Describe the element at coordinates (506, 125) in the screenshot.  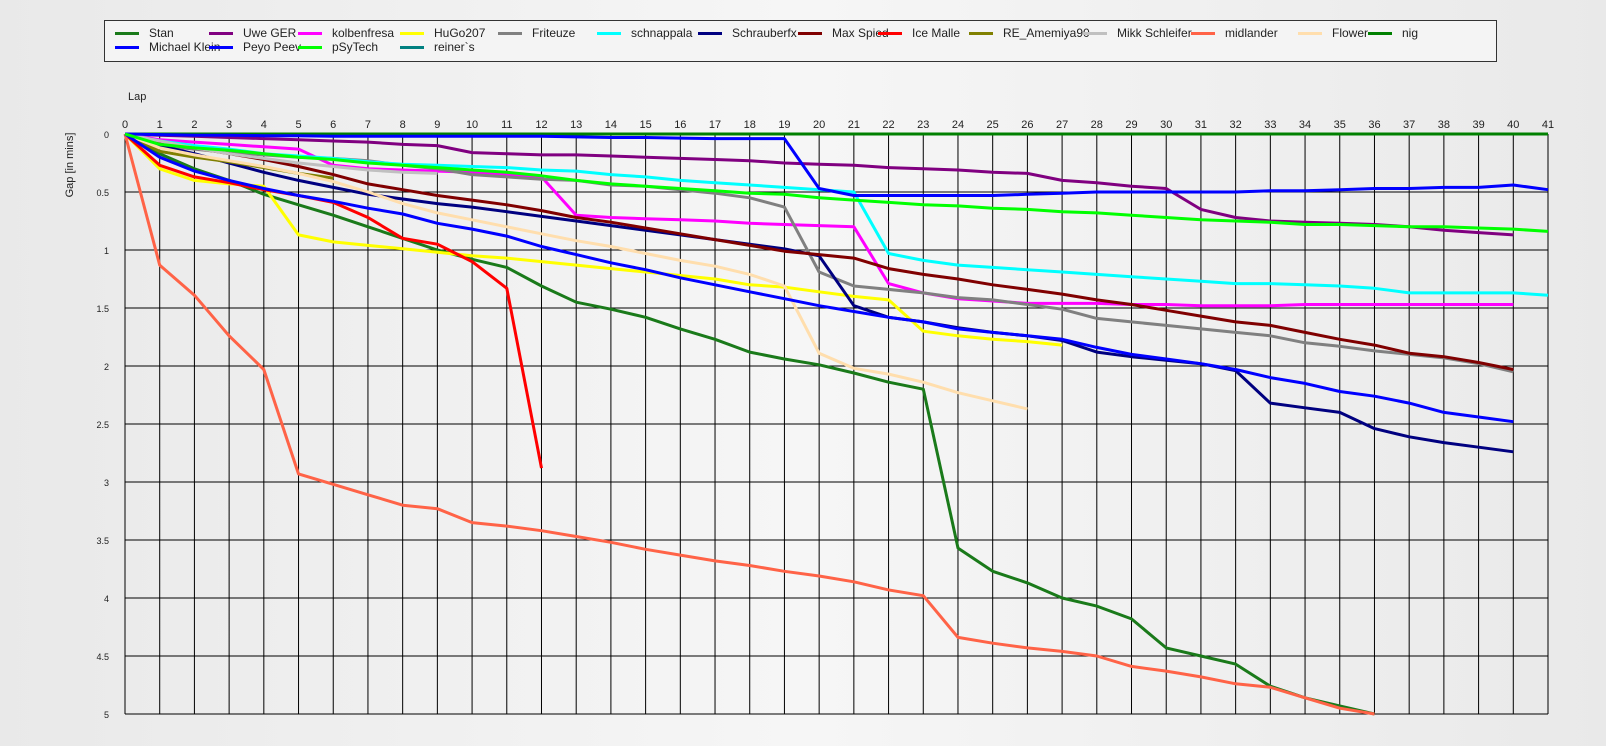
I see `x-tick-label: 11` at that location.